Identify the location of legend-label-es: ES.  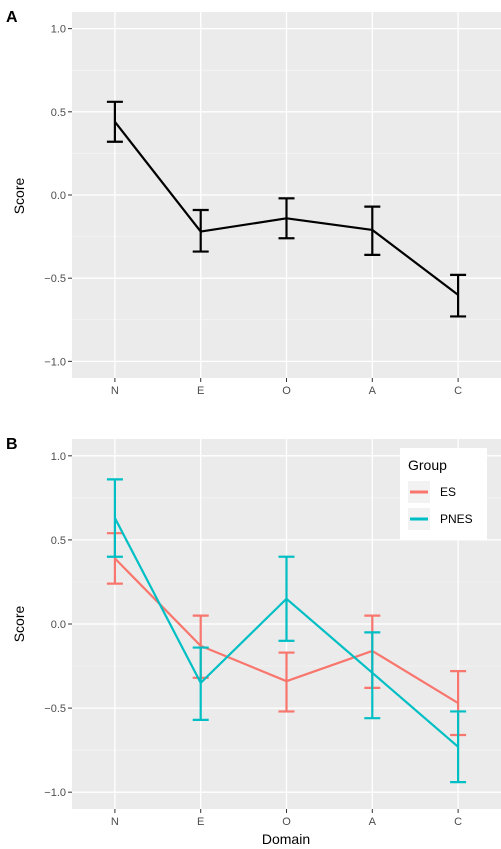
(448, 492).